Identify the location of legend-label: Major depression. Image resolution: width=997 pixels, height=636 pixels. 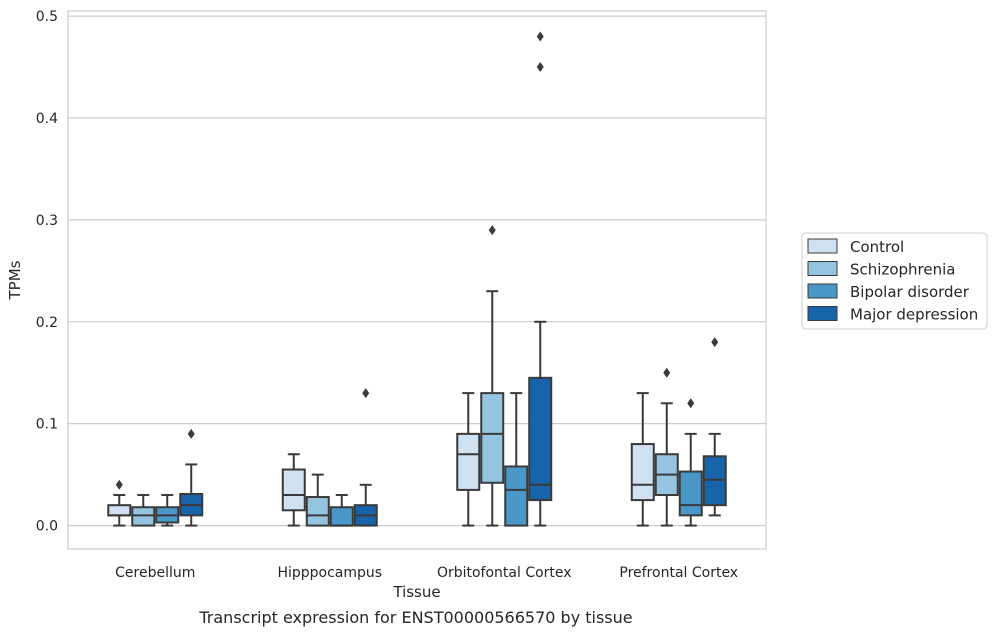
(914, 315).